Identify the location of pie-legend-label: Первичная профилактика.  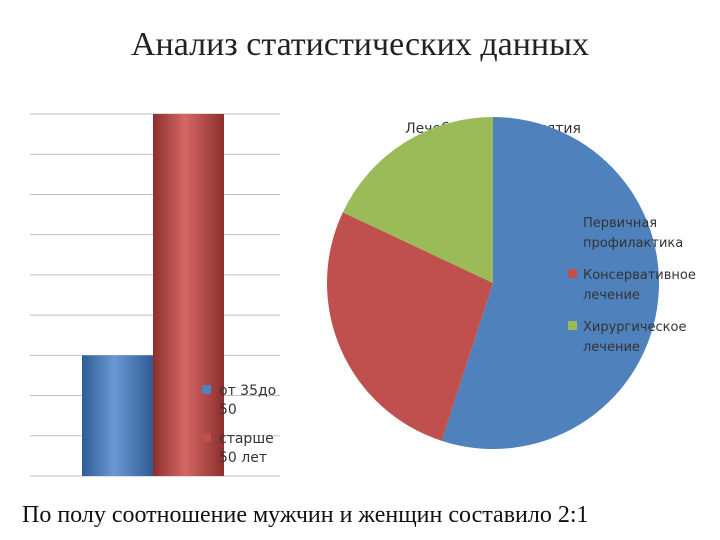
(633, 233).